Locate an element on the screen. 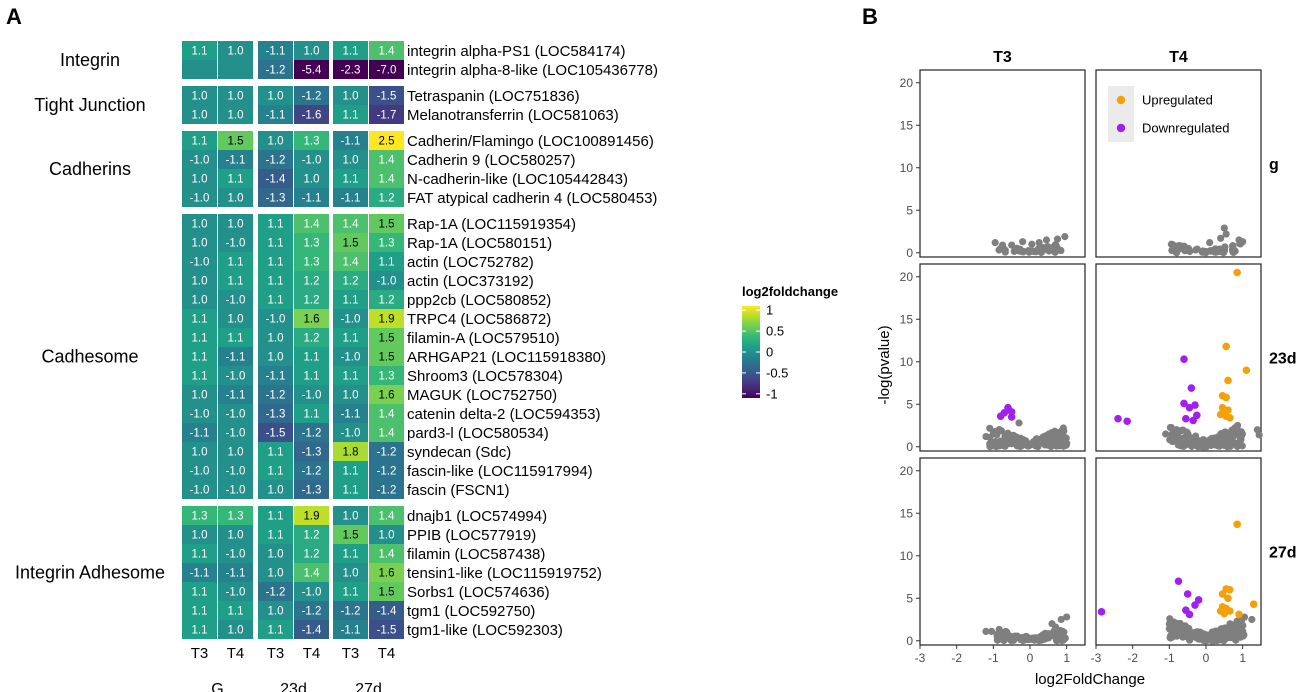  heatmap-cell-value: 1.2 is located at coordinates (312, 301).